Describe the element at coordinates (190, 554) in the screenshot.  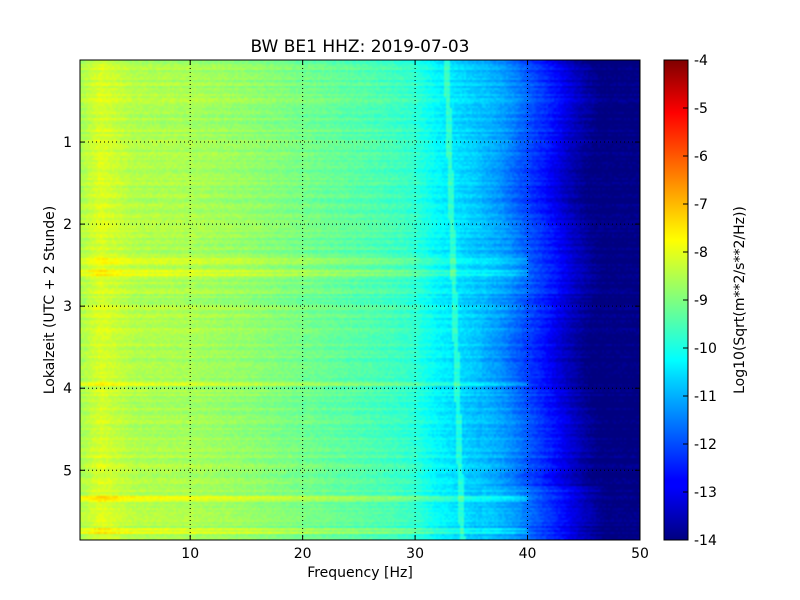
I see `x-tick-label: 10` at that location.